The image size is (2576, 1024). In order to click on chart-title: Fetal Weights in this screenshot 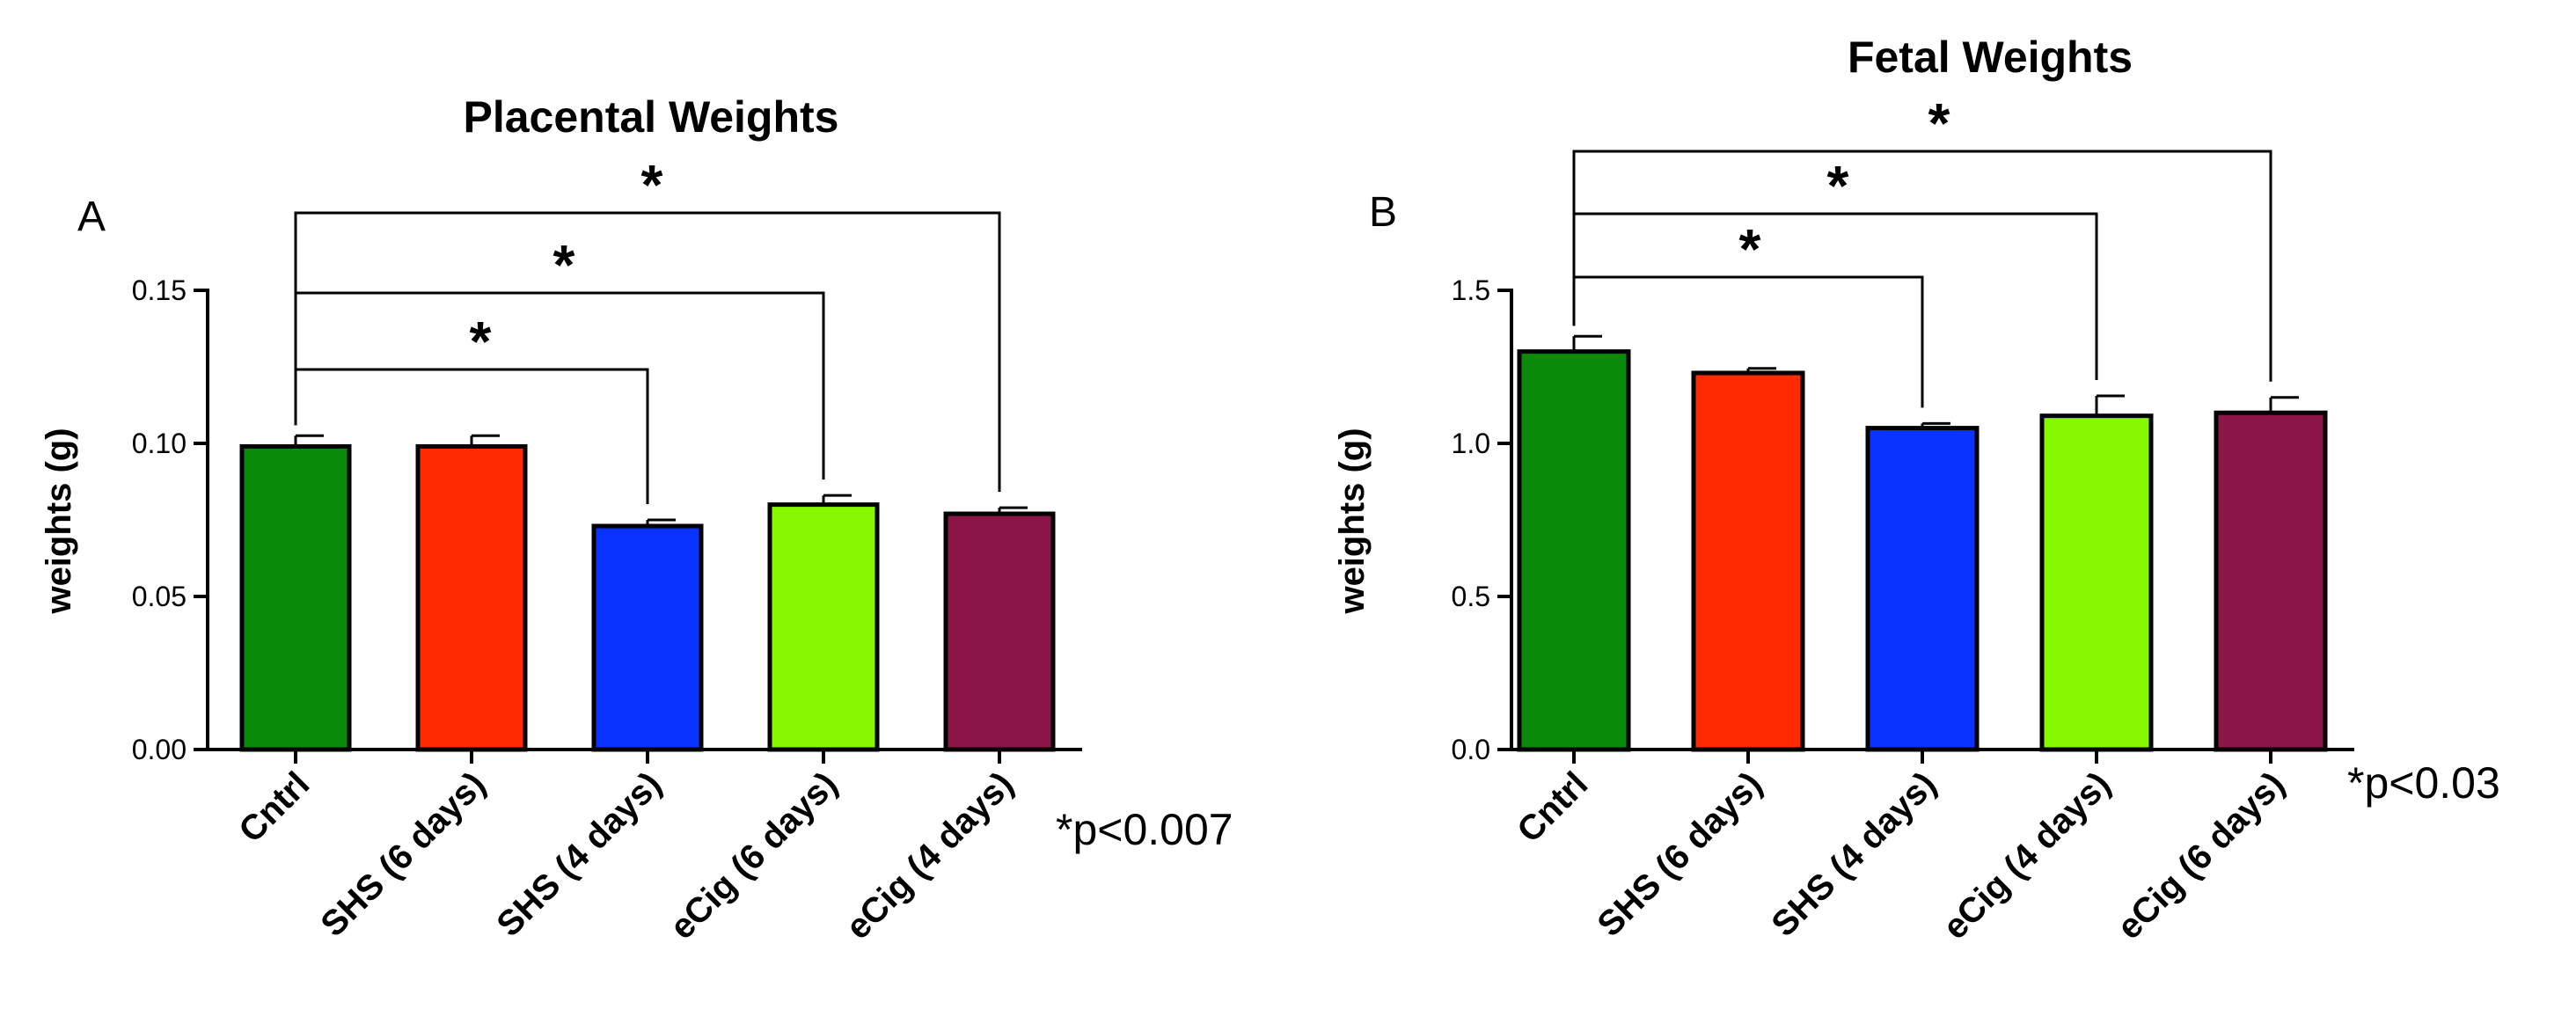, I will do `click(1991, 57)`.